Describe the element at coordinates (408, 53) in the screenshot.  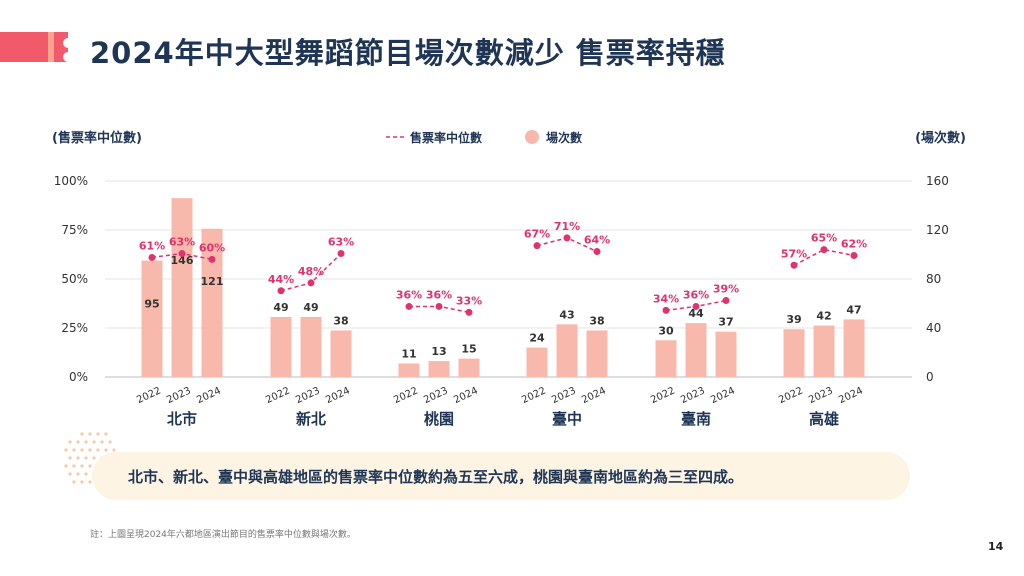
I see `page-title: 2024年中大型舞蹈節目場次數減少 售票率持穩` at that location.